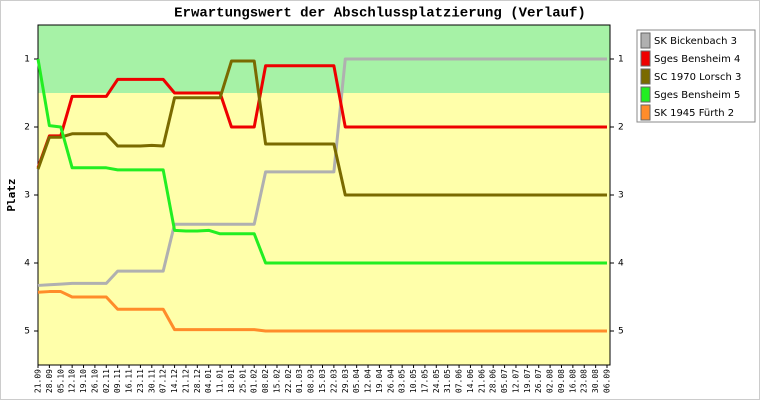 The image size is (760, 400). What do you see at coordinates (185, 381) in the screenshot?
I see `x-tick-label: 21.12` at bounding box center [185, 381].